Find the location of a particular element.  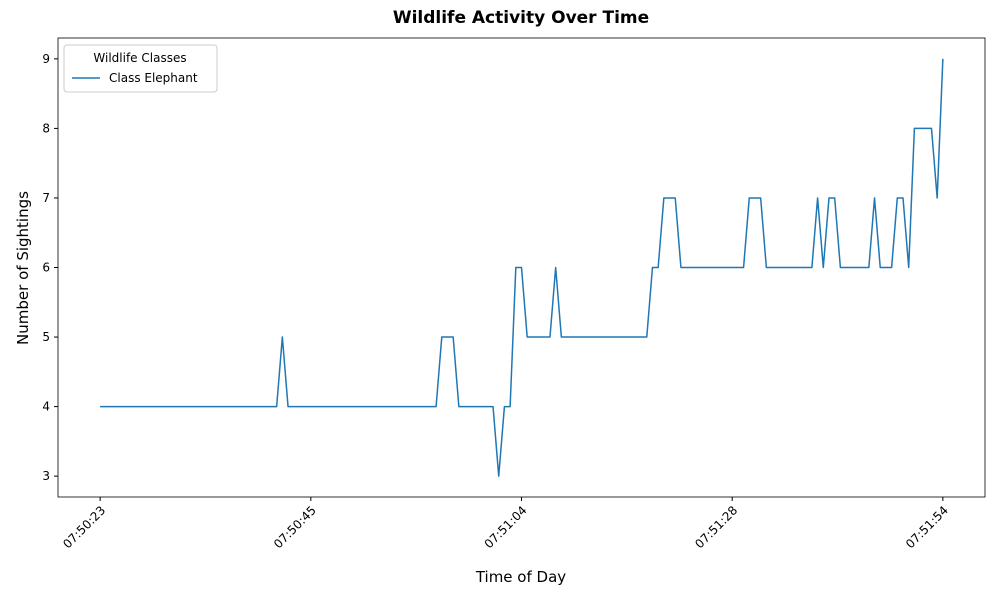

legend-title: Wildlife Classes is located at coordinates (139, 58).